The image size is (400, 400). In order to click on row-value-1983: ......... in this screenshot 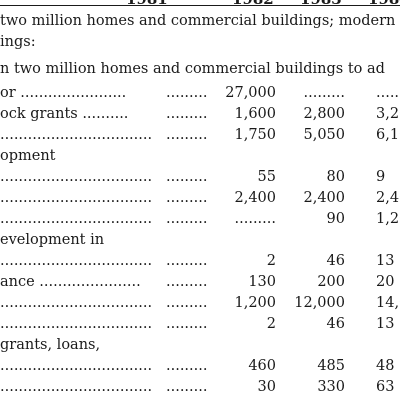, I will do `click(324, 93)`.